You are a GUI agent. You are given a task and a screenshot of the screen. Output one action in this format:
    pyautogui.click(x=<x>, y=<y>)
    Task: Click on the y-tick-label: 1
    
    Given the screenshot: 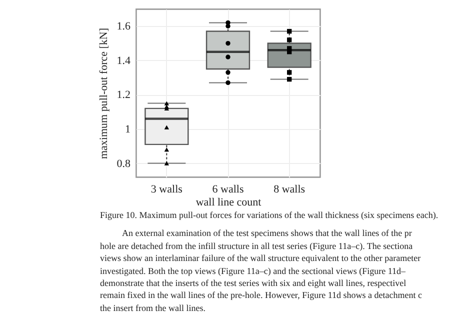 What is the action you would take?
    pyautogui.click(x=127, y=130)
    